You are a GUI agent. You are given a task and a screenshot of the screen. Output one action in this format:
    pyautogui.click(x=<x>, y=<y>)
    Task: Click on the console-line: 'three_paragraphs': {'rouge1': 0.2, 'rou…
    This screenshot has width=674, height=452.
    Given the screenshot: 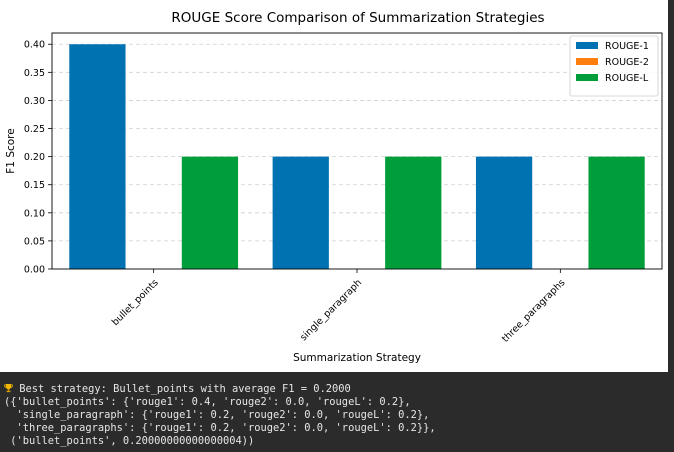 What is the action you would take?
    pyautogui.click(x=220, y=428)
    